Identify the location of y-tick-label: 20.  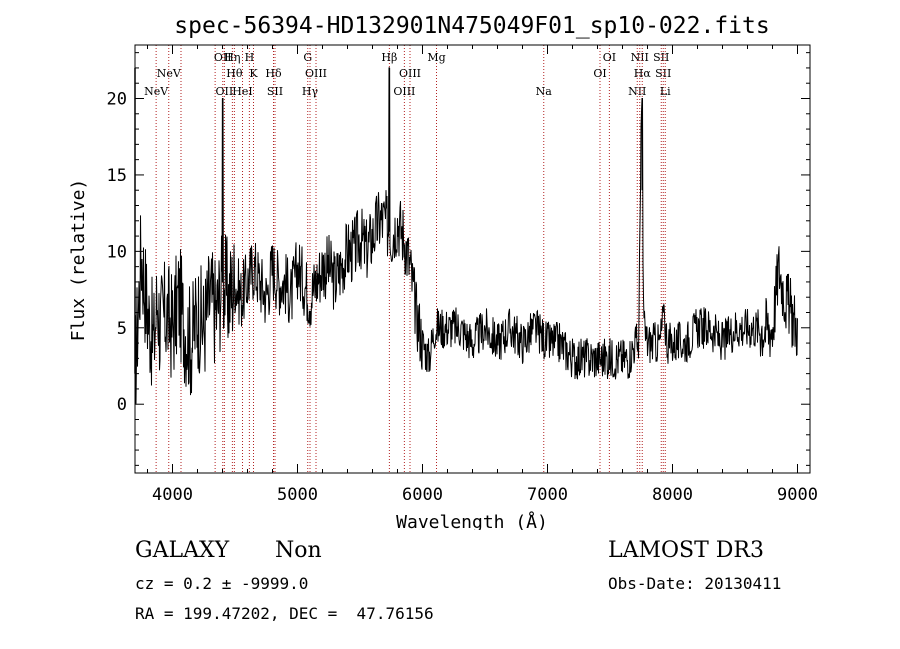
(117, 100).